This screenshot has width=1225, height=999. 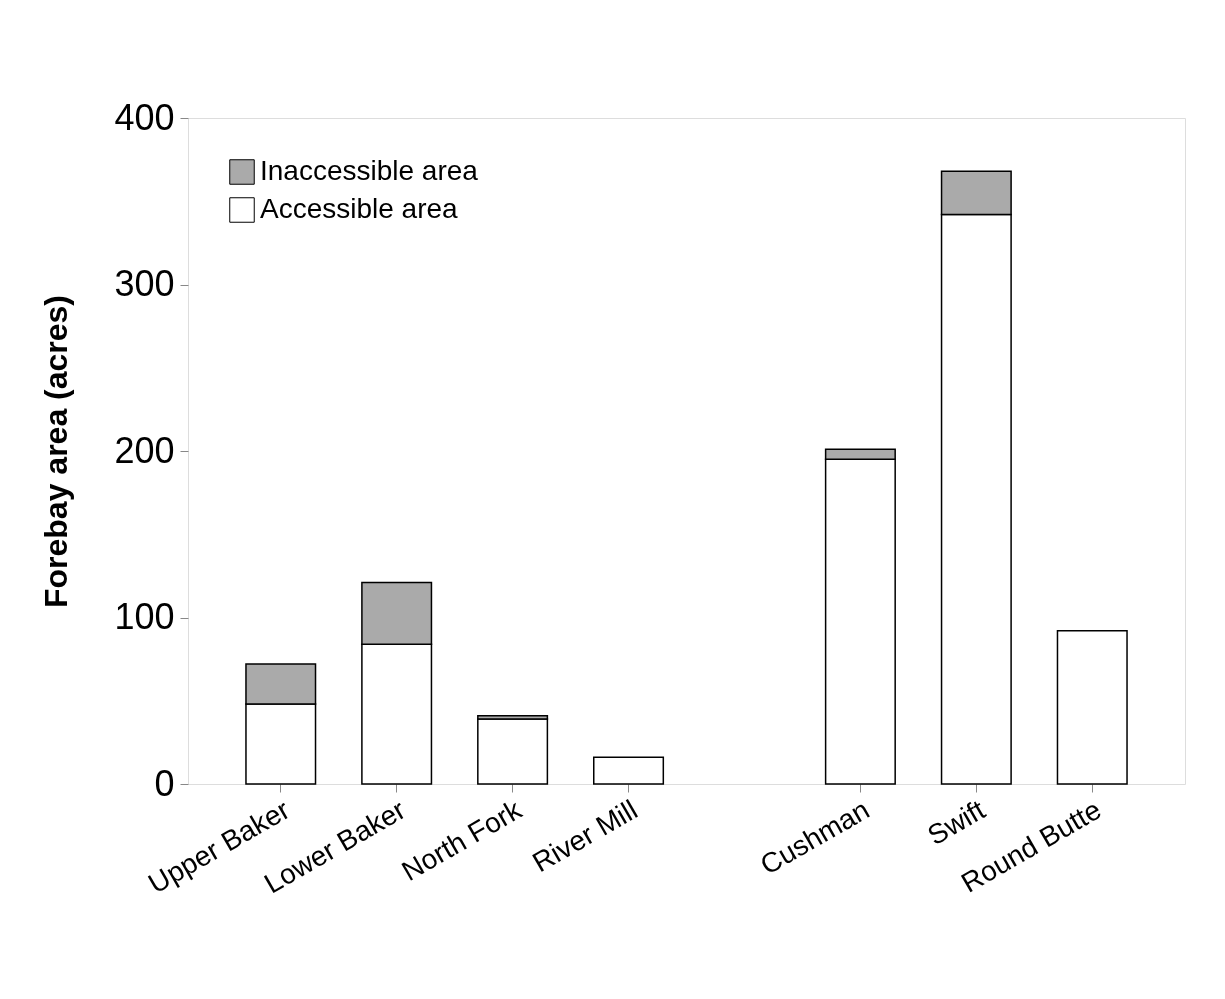 What do you see at coordinates (144, 283) in the screenshot?
I see `y-tick-label: 300` at bounding box center [144, 283].